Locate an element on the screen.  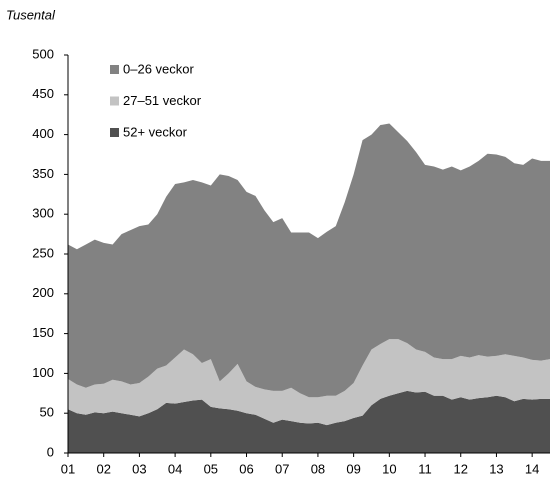
legend-label: 0–26 veckor is located at coordinates (158, 68).